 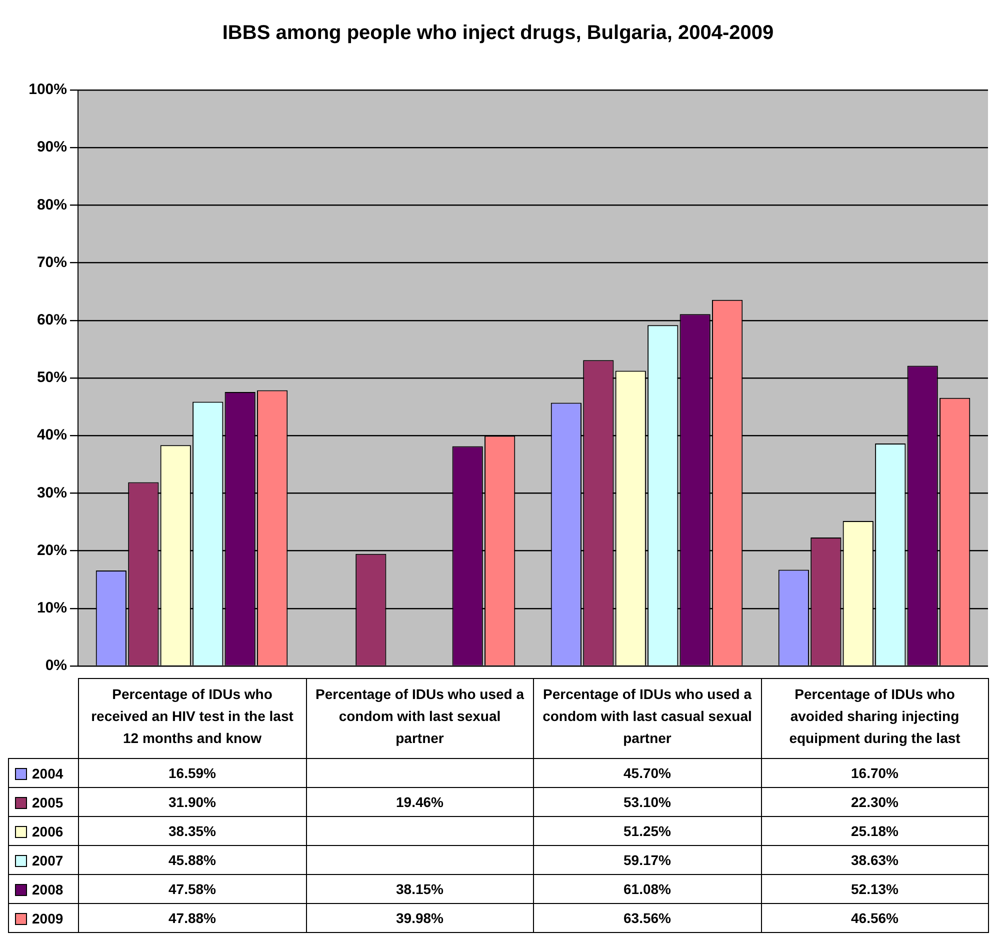 What do you see at coordinates (874, 831) in the screenshot?
I see `data-label: 25.18%` at bounding box center [874, 831].